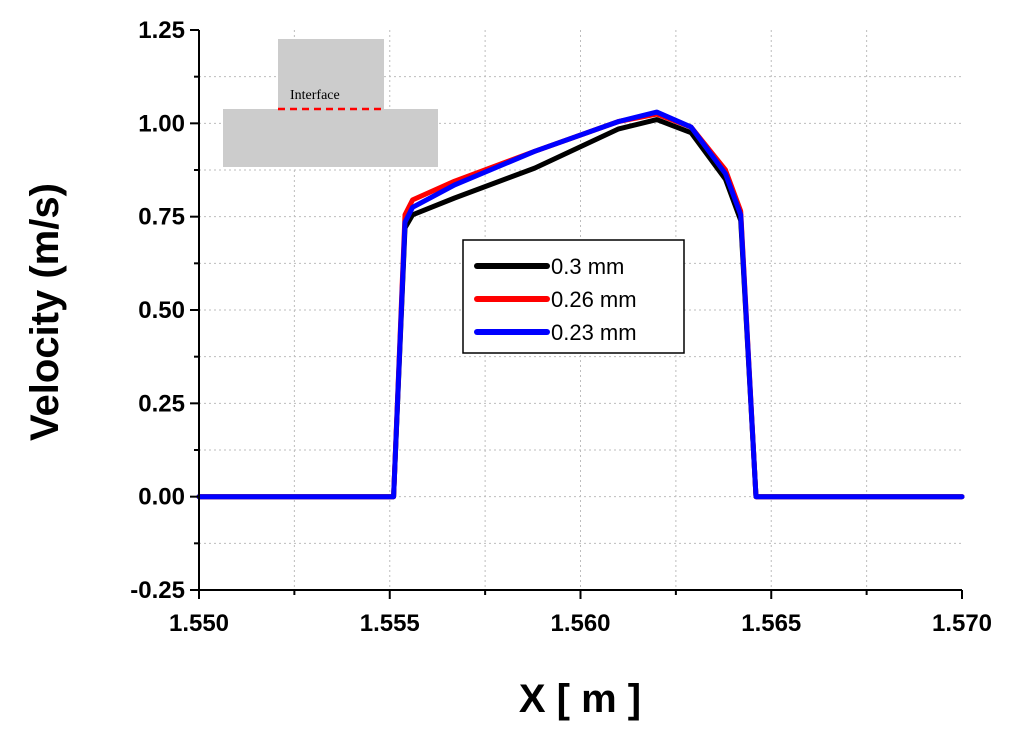 This screenshot has width=1013, height=732. Describe the element at coordinates (161, 497) in the screenshot. I see `y-tick-label: 0.00` at that location.